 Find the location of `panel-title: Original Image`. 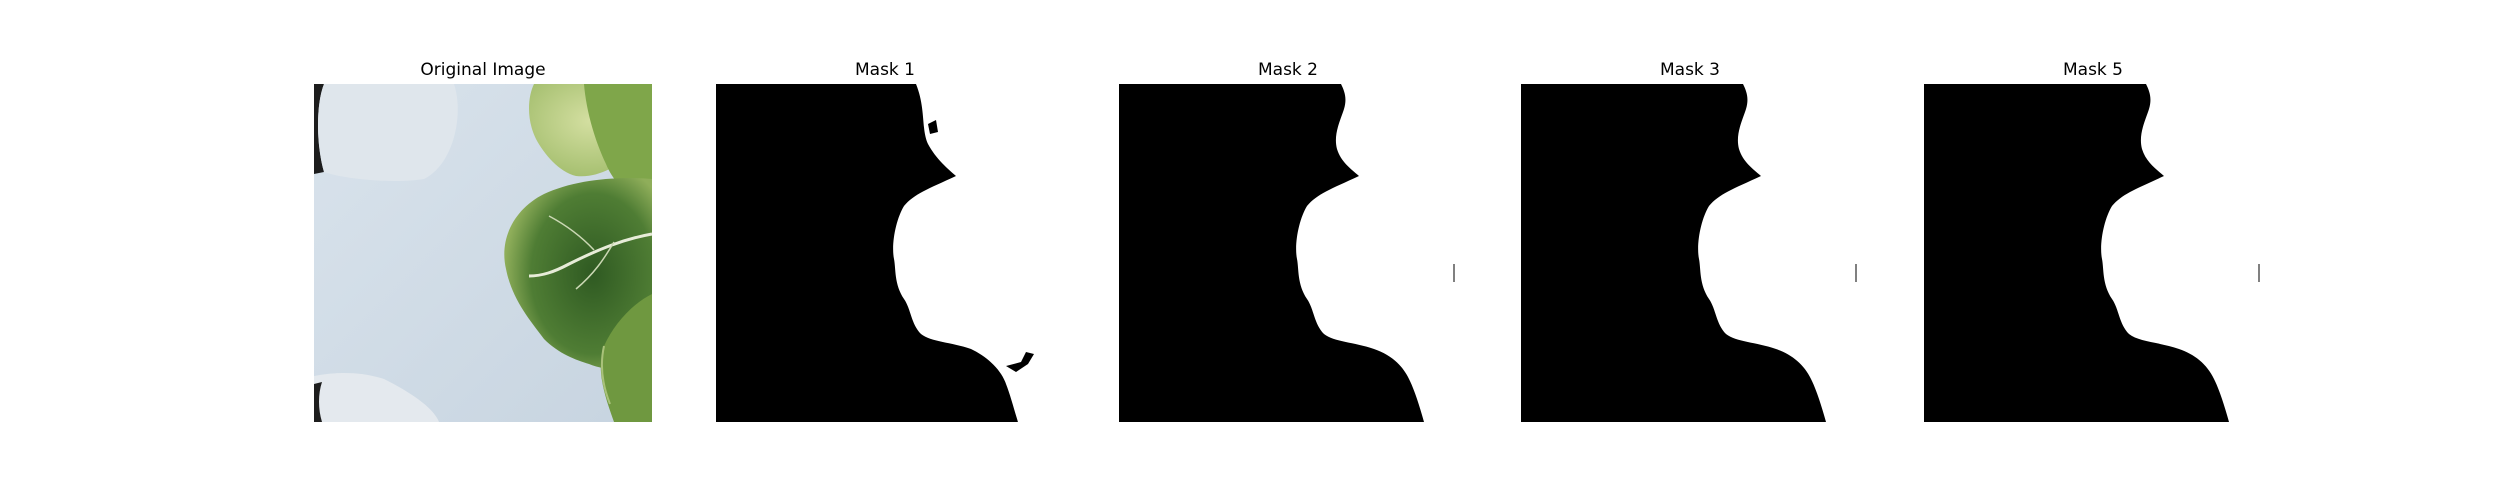

panel-title: Original Image is located at coordinates (483, 70).